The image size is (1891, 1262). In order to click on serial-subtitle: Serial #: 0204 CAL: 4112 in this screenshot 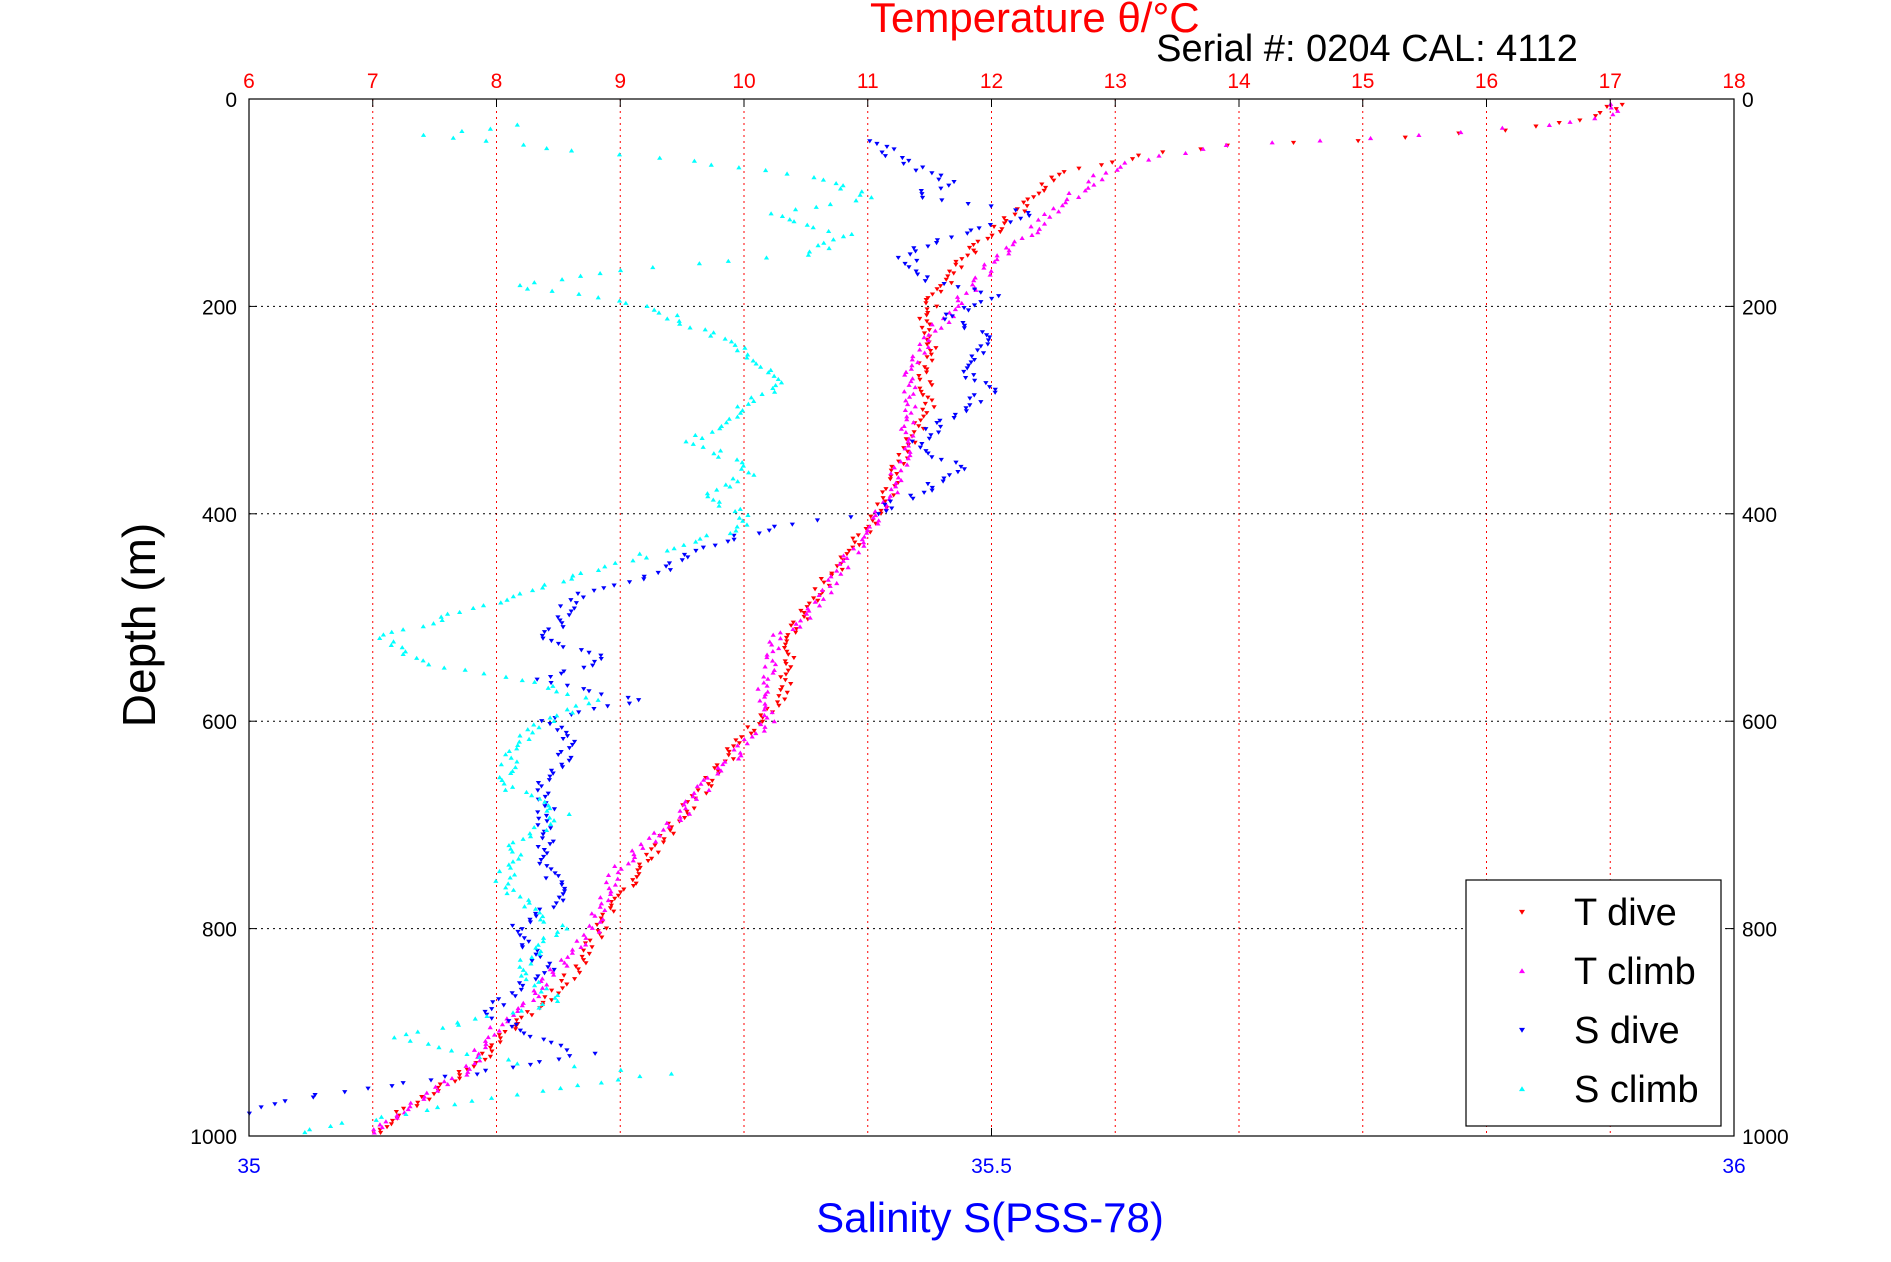, I will do `click(1367, 49)`.